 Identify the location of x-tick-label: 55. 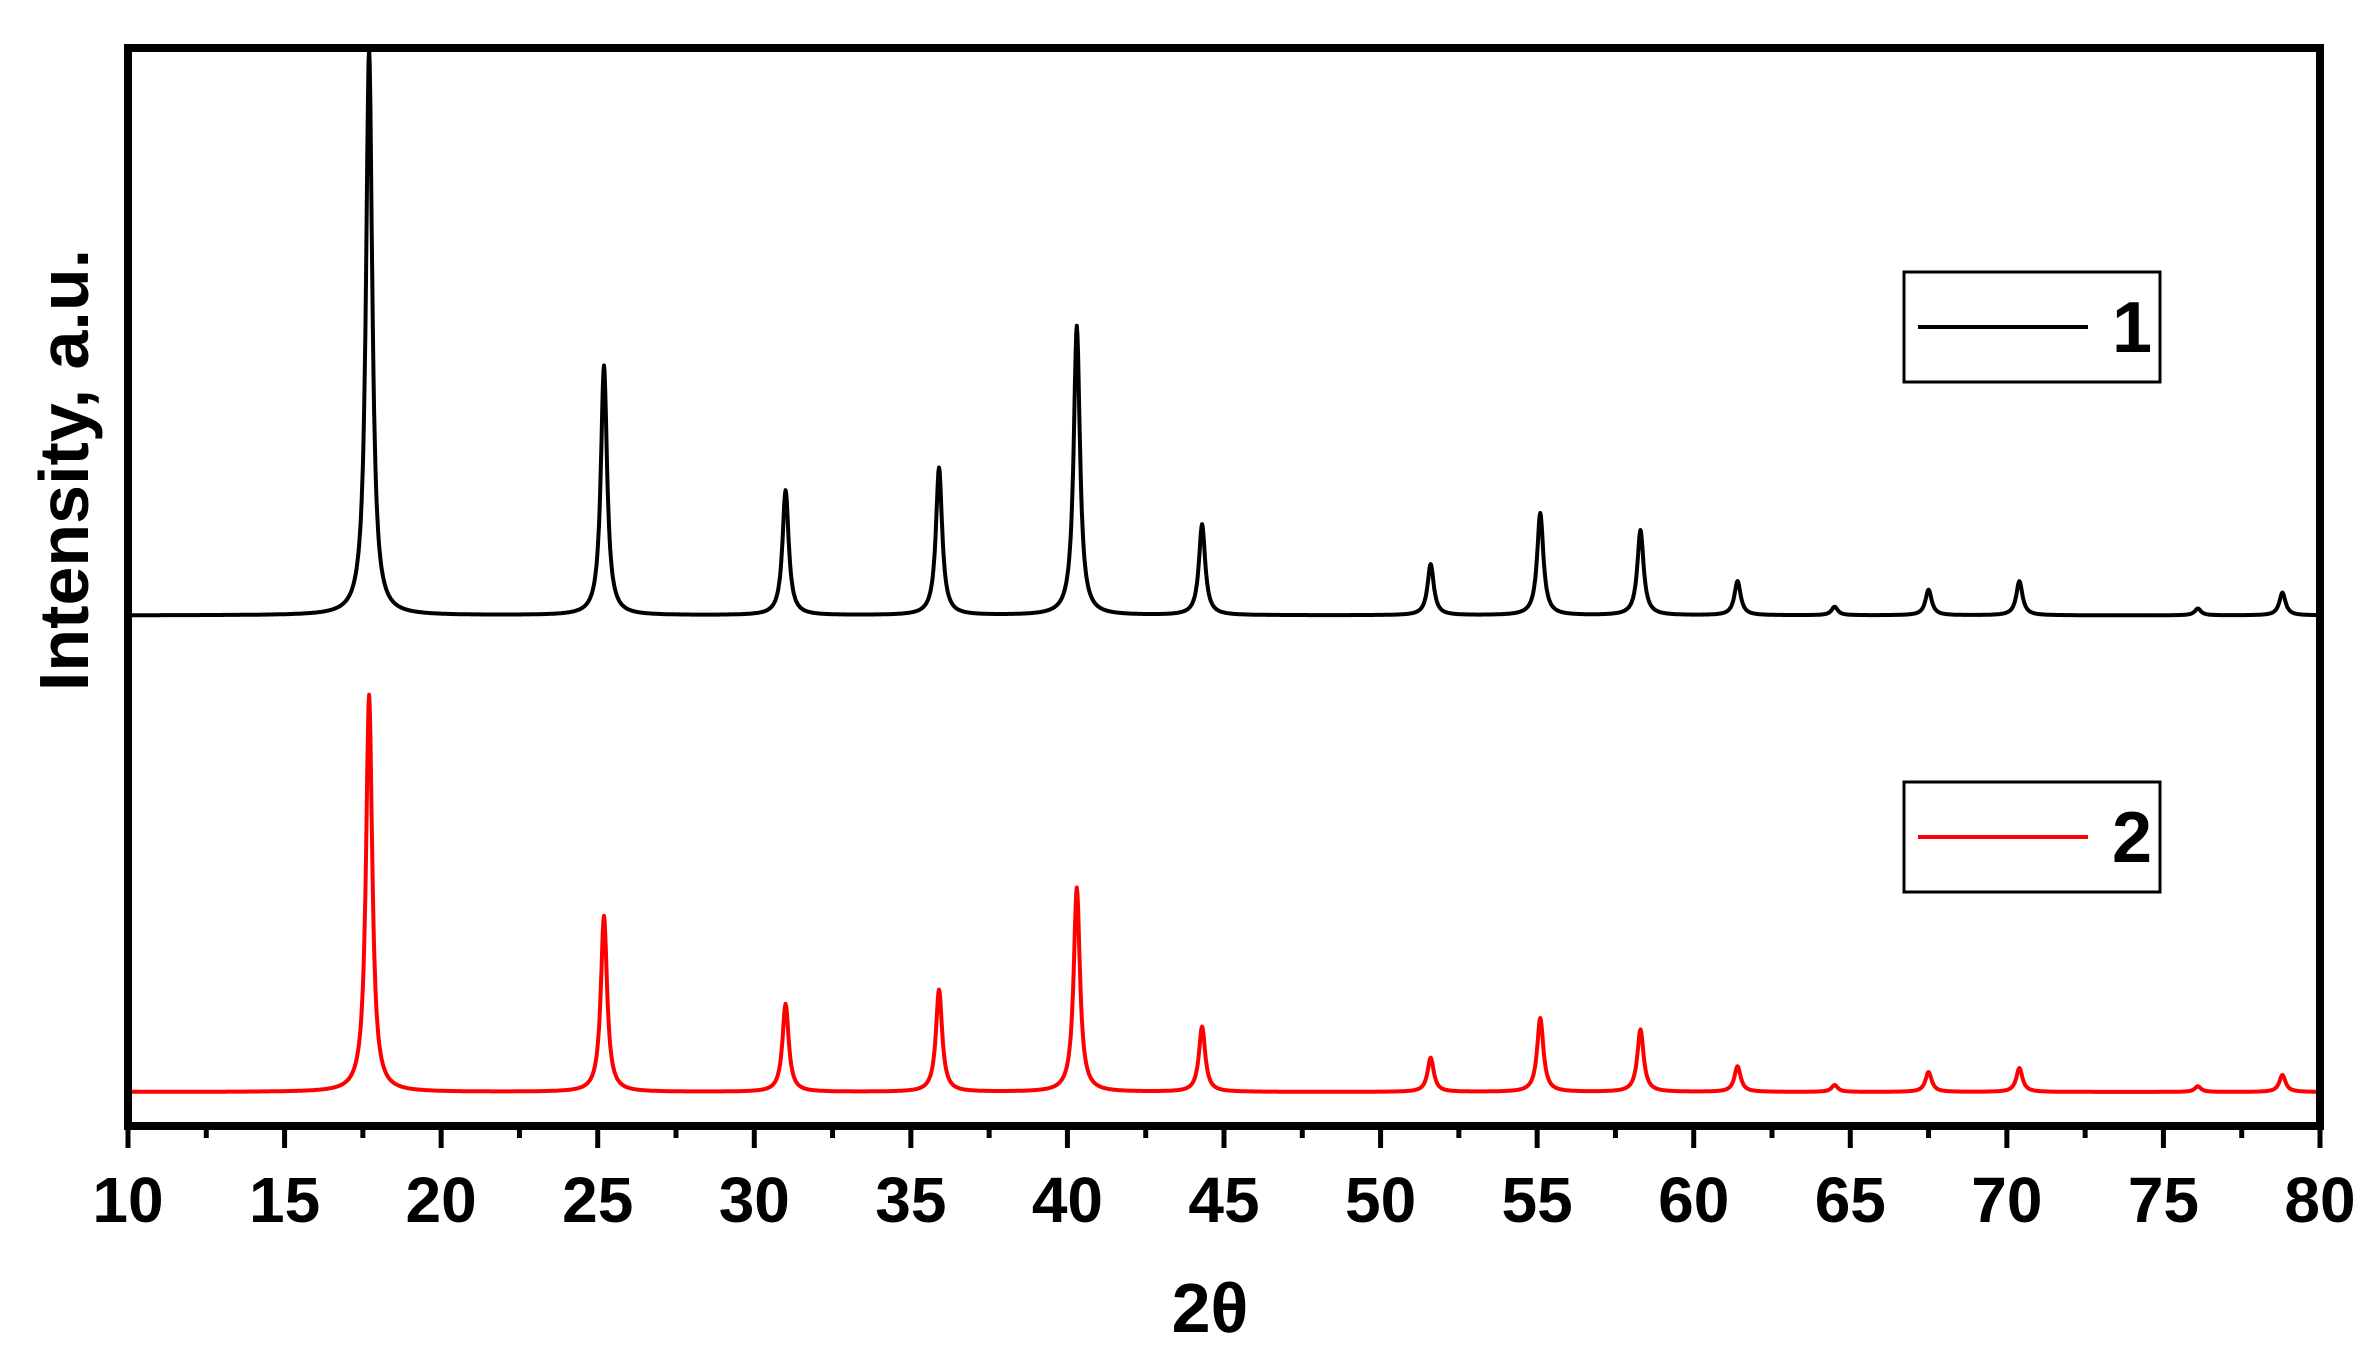
(1537, 1200).